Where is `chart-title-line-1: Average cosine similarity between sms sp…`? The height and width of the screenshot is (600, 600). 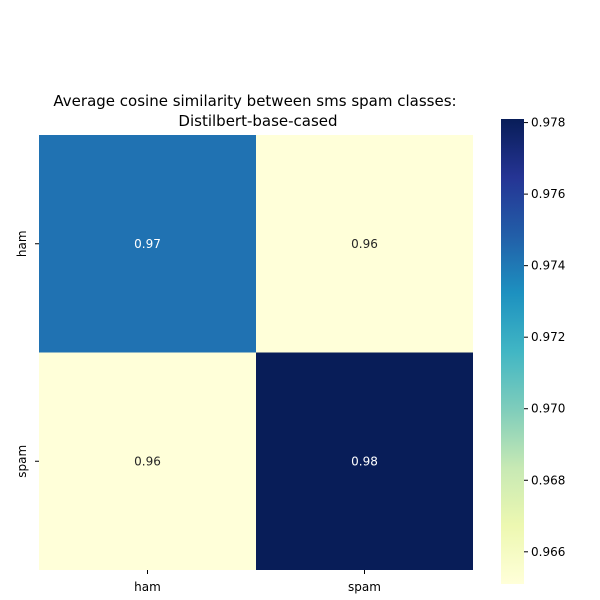
chart-title-line-1: Average cosine similarity between sms sp… is located at coordinates (254, 101).